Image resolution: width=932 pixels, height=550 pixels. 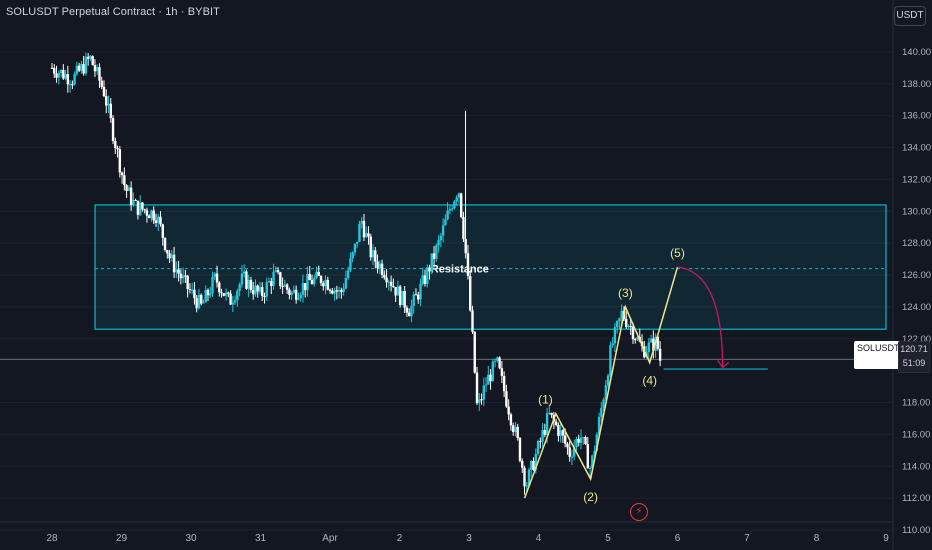 I want to click on resistance-label: Resistance, so click(x=460, y=270).